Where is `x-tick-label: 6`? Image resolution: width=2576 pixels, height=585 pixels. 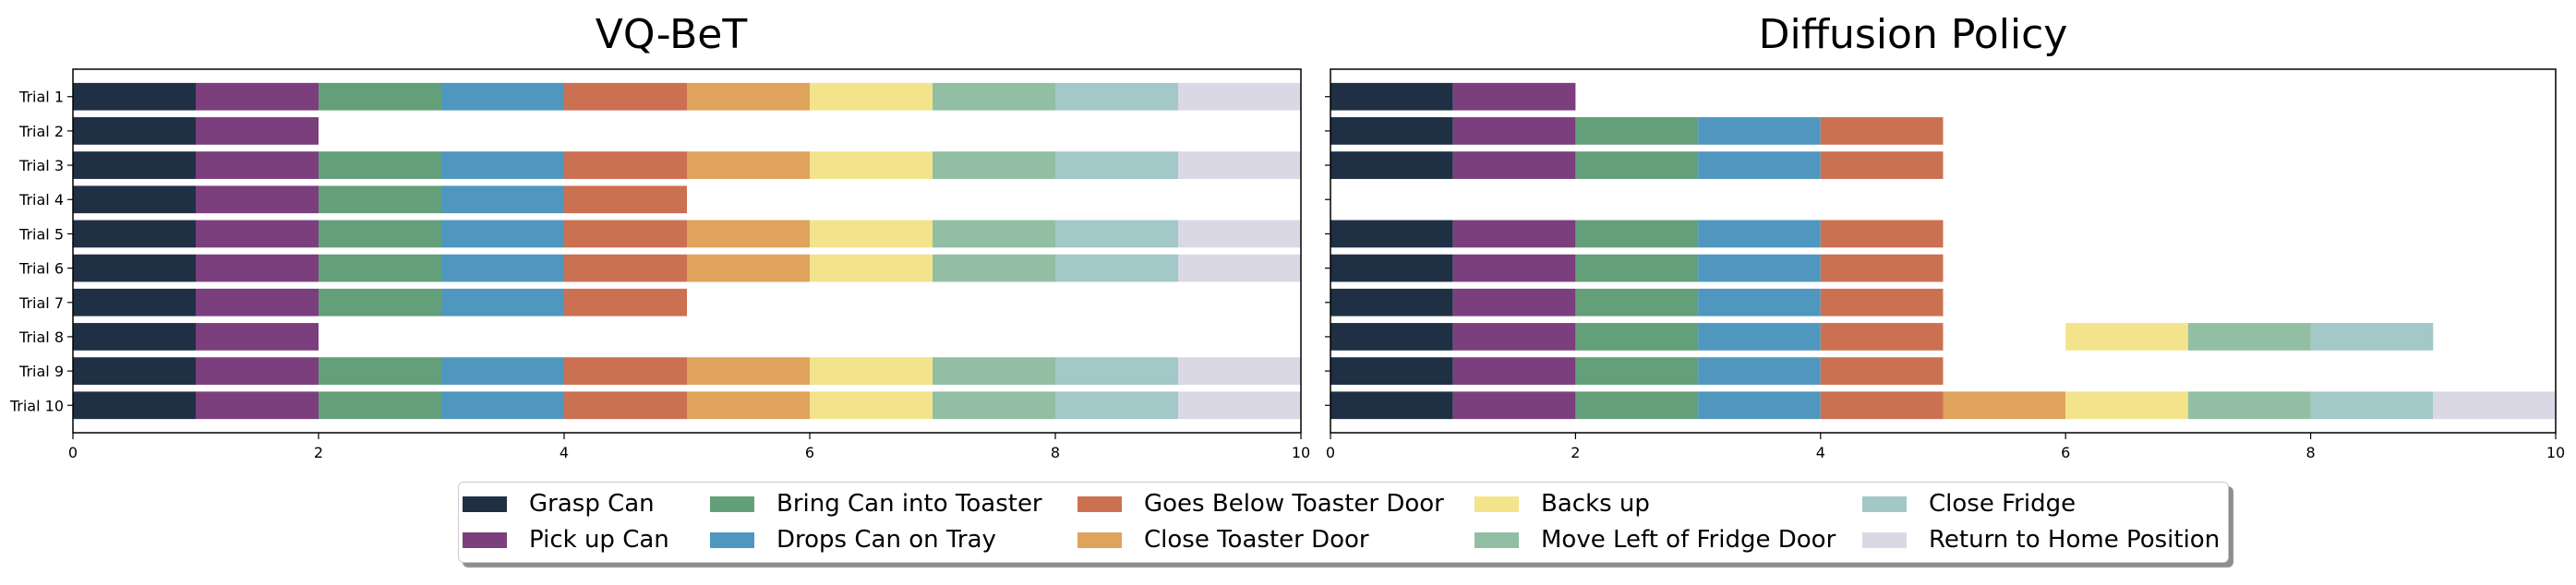 x-tick-label: 6 is located at coordinates (2065, 452).